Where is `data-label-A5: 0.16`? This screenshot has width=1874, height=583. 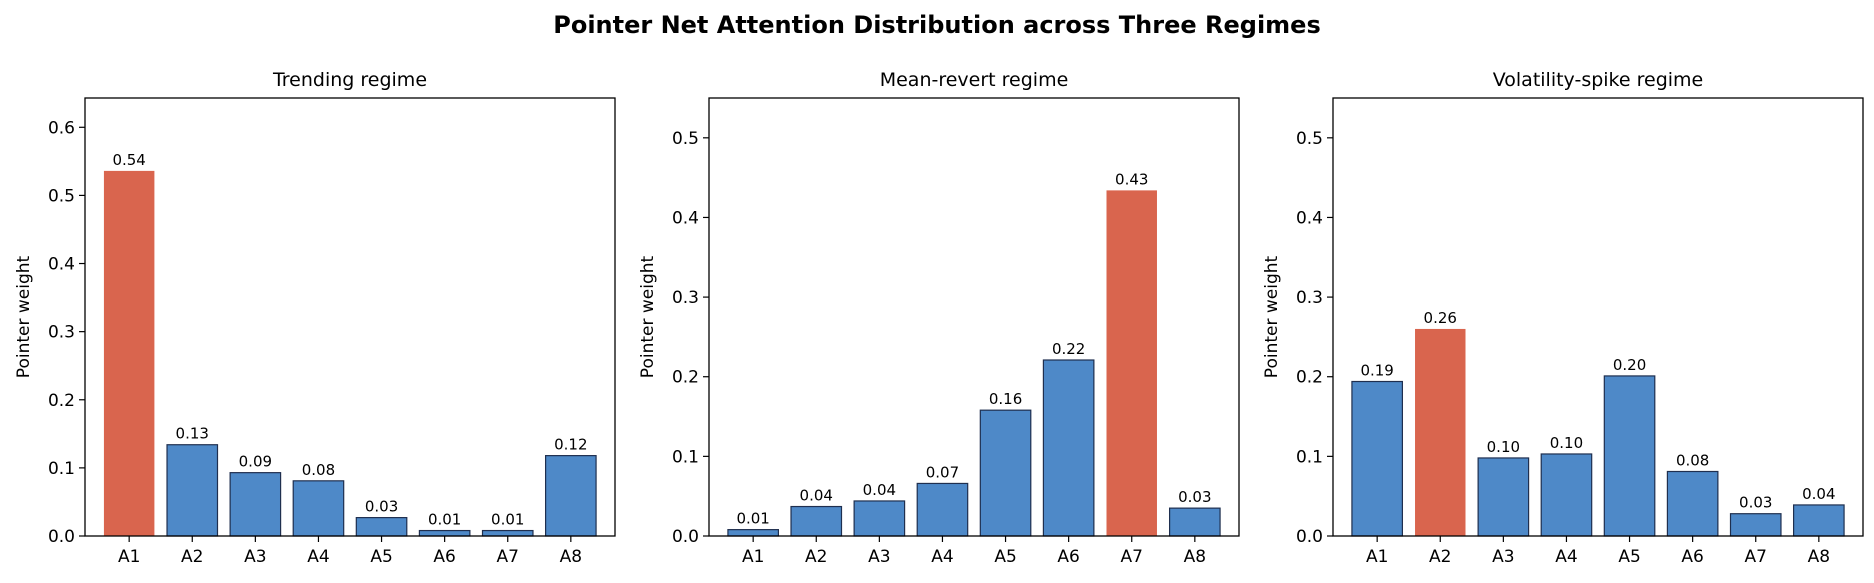
data-label-A5: 0.16 is located at coordinates (1005, 399).